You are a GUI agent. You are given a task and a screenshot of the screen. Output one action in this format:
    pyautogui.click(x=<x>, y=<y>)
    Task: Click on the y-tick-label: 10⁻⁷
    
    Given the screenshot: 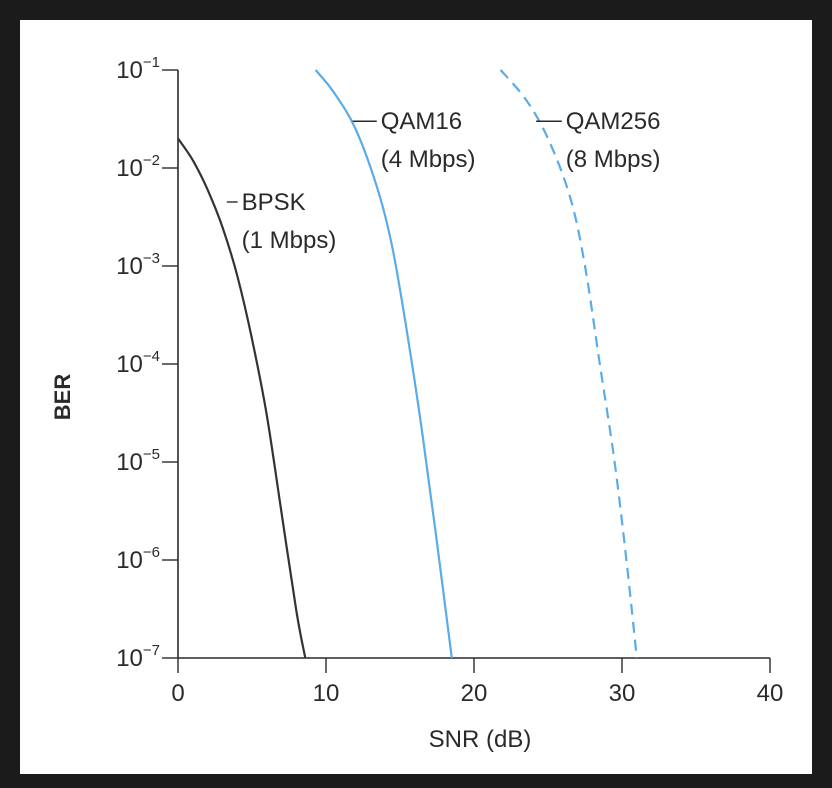 What is the action you would take?
    pyautogui.click(x=138, y=657)
    